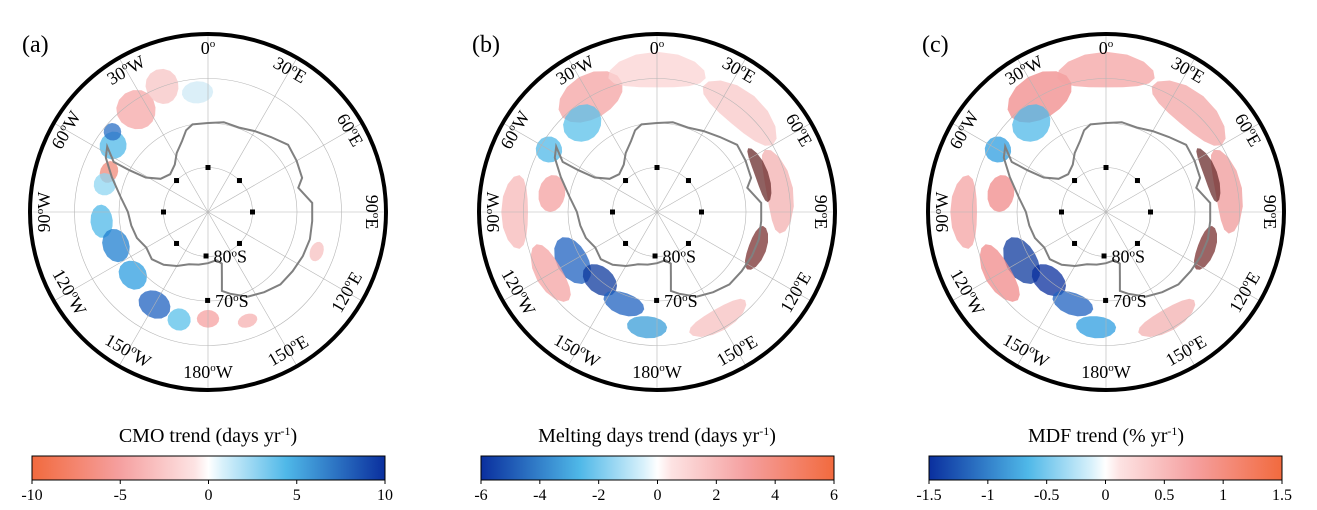 The image size is (1317, 510). What do you see at coordinates (125, 70) in the screenshot?
I see `longitude-label: 30oW` at bounding box center [125, 70].